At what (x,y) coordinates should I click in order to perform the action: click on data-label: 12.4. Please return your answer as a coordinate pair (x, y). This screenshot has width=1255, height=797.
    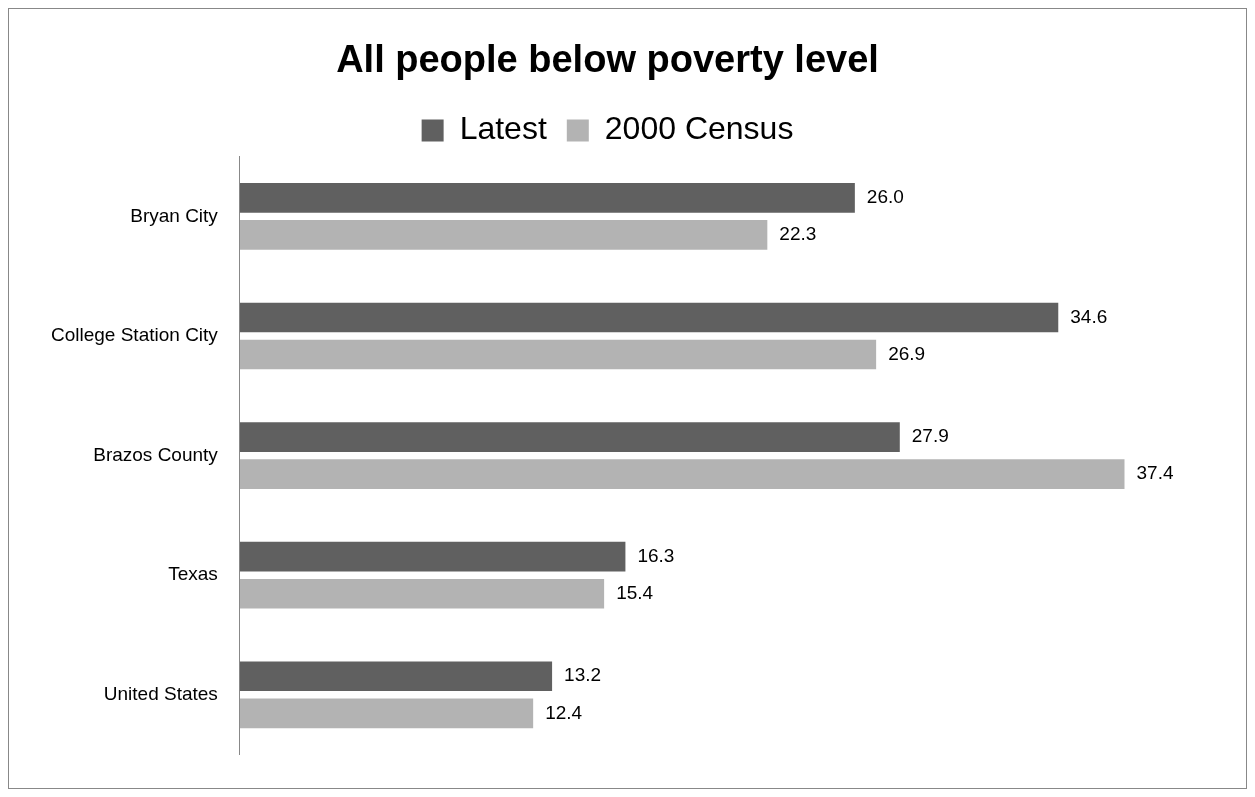
    Looking at the image, I should click on (564, 712).